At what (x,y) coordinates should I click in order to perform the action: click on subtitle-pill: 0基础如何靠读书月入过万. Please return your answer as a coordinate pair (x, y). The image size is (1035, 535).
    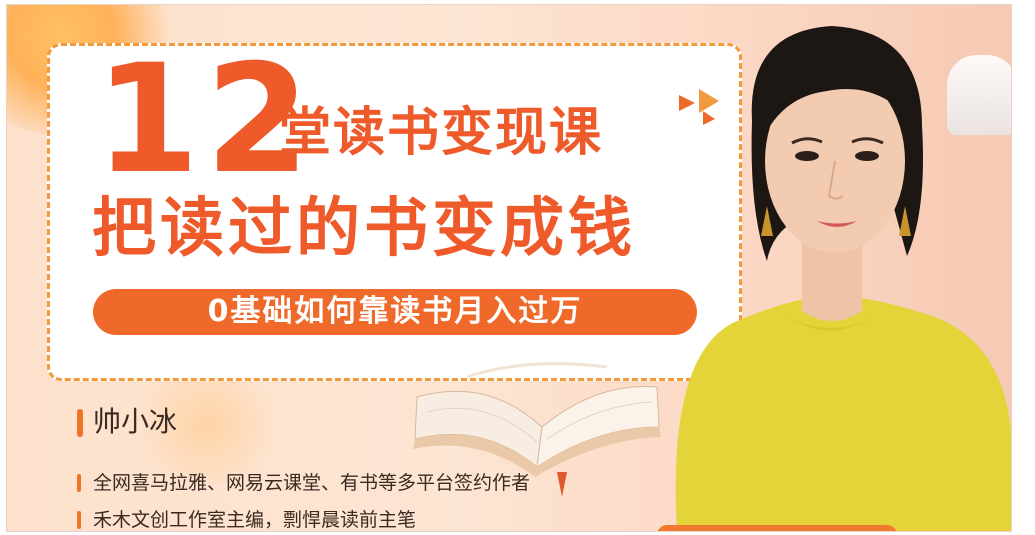
    Looking at the image, I should click on (395, 312).